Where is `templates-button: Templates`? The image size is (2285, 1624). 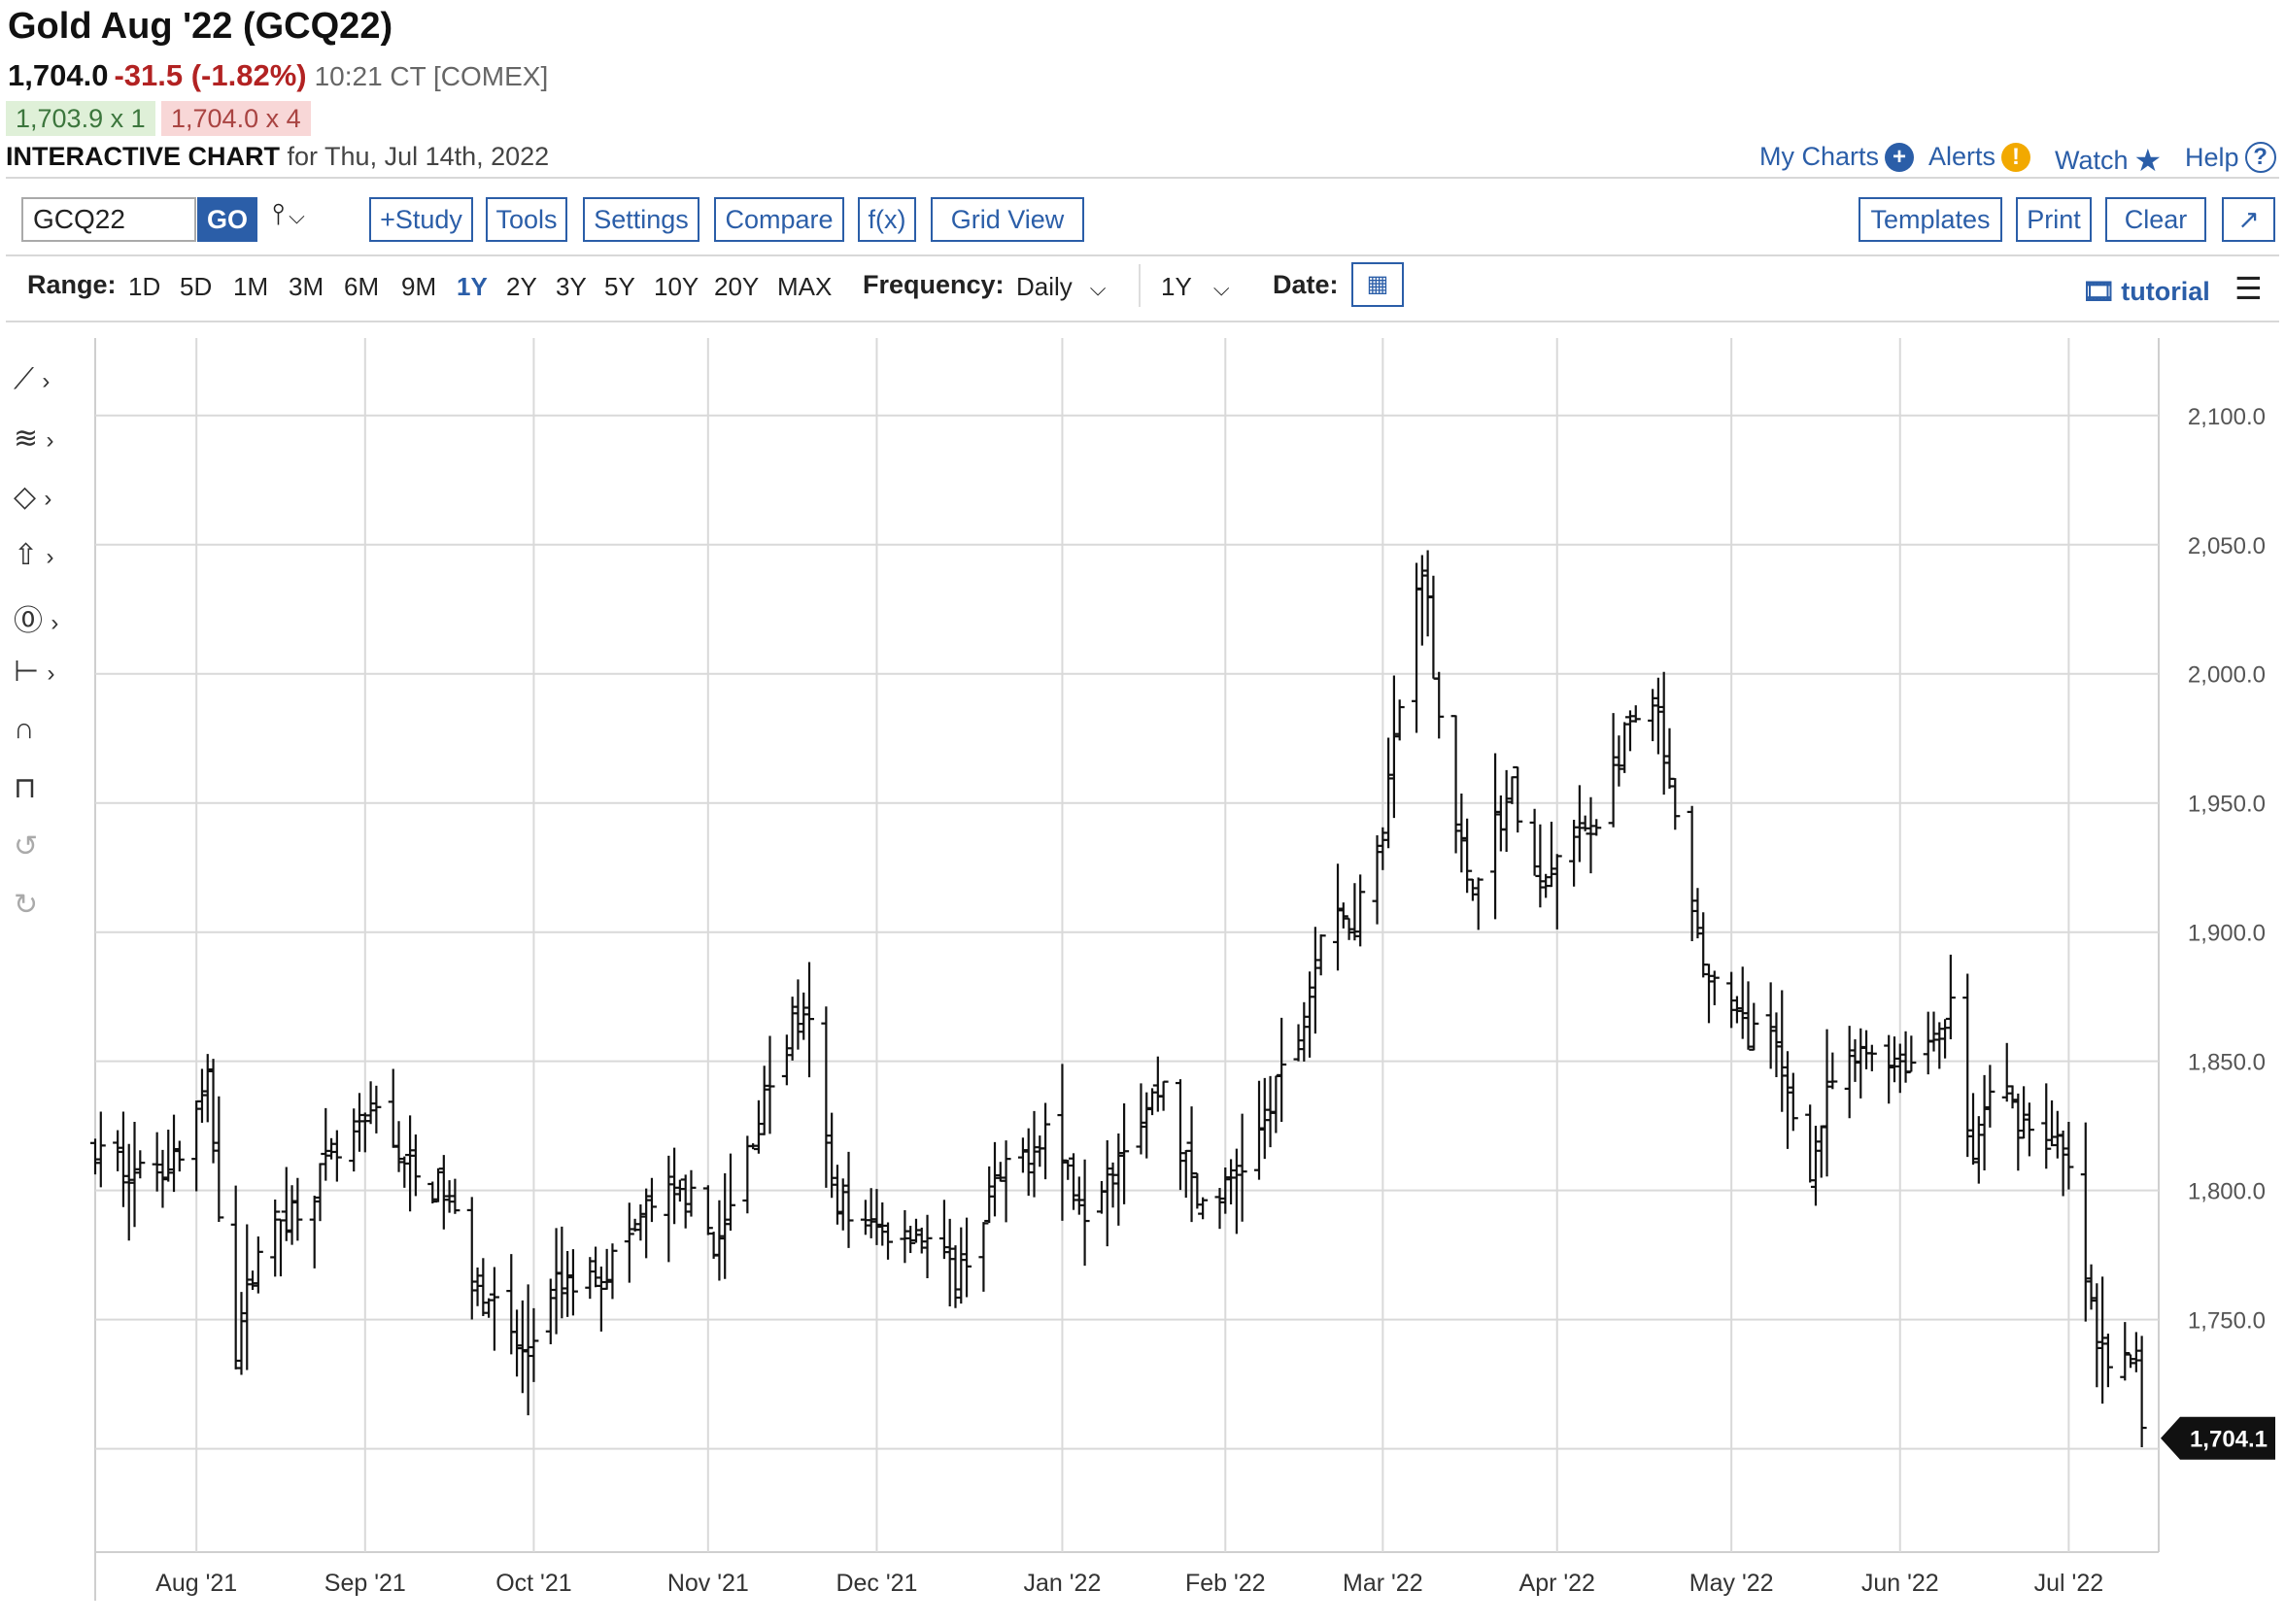
templates-button: Templates is located at coordinates (1931, 219).